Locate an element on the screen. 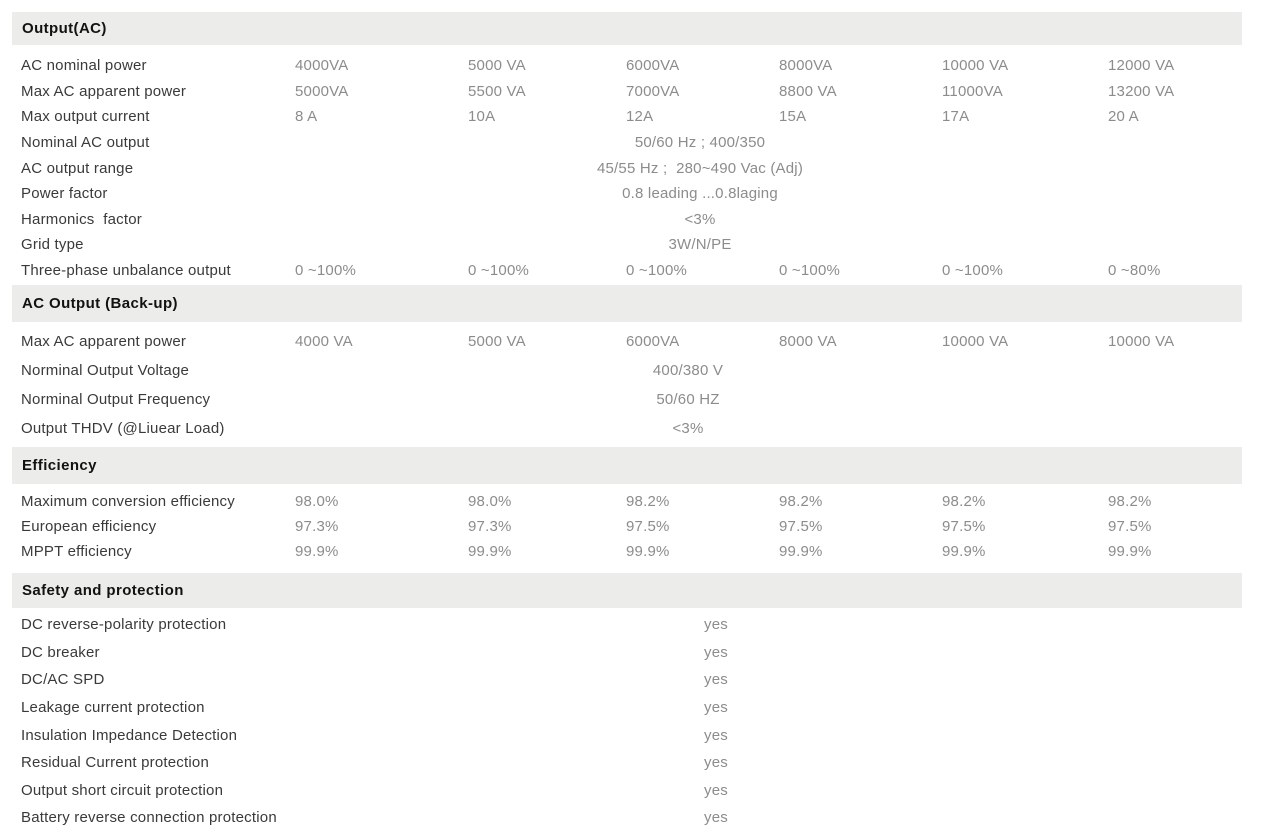  row-label: DC reverse-polarity protection is located at coordinates (124, 625).